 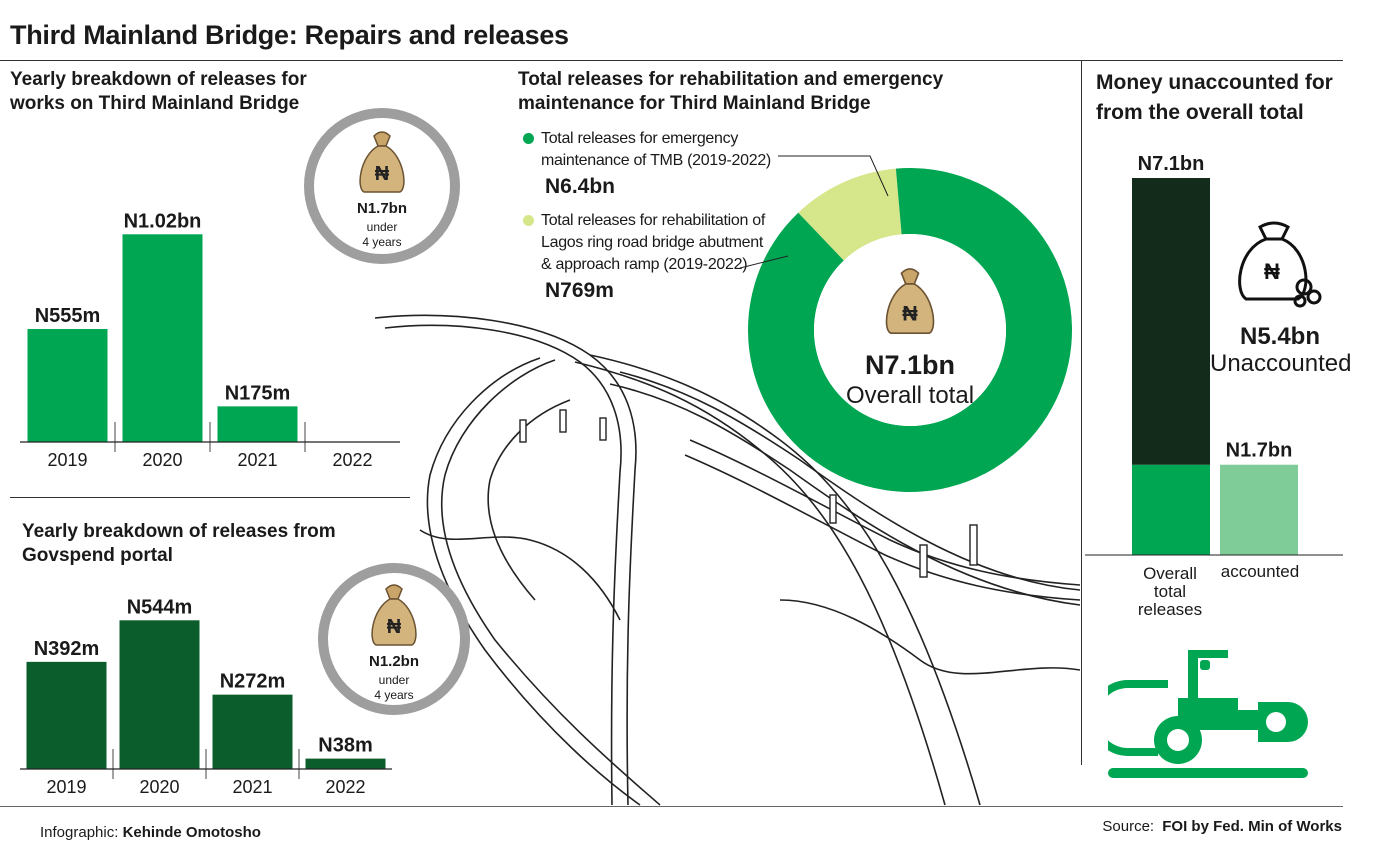 What do you see at coordinates (579, 290) in the screenshot?
I see `legend-rehab-value: N769m` at bounding box center [579, 290].